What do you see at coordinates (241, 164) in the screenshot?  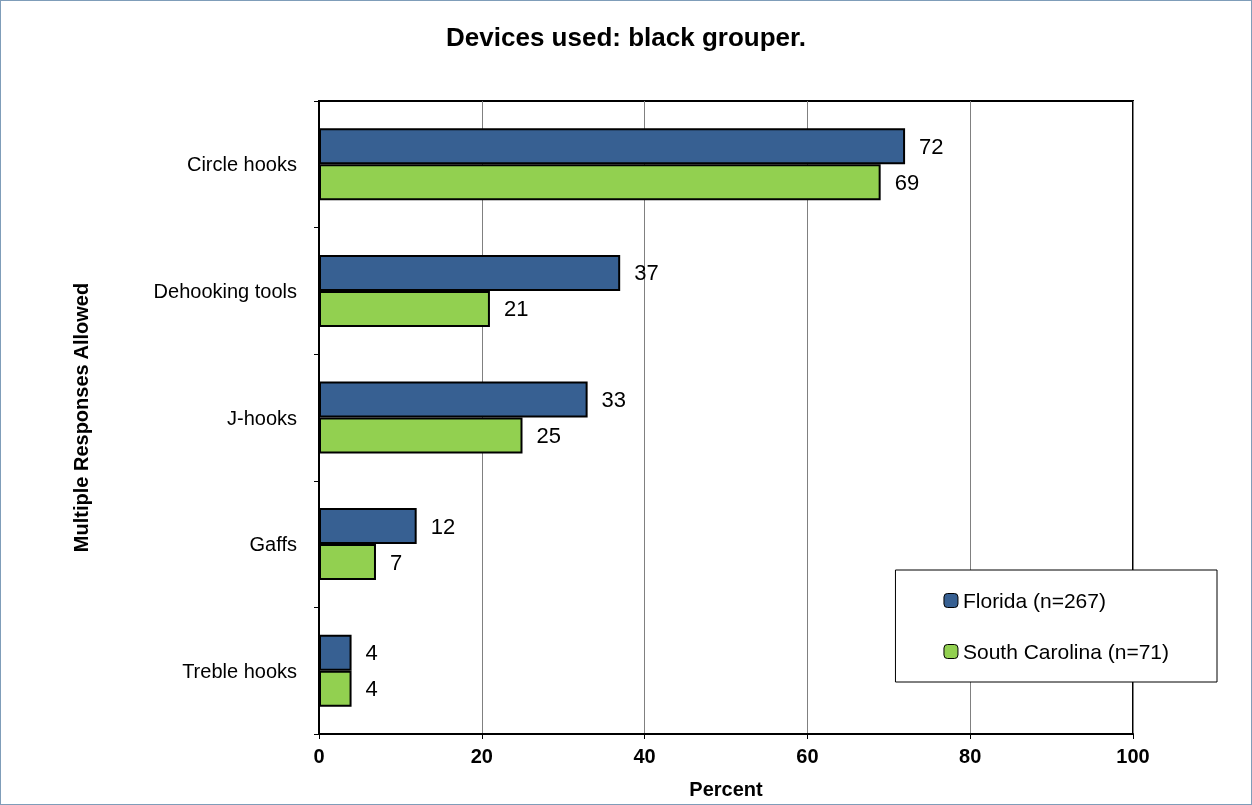 I see `y-tick-label: Circle hooks` at bounding box center [241, 164].